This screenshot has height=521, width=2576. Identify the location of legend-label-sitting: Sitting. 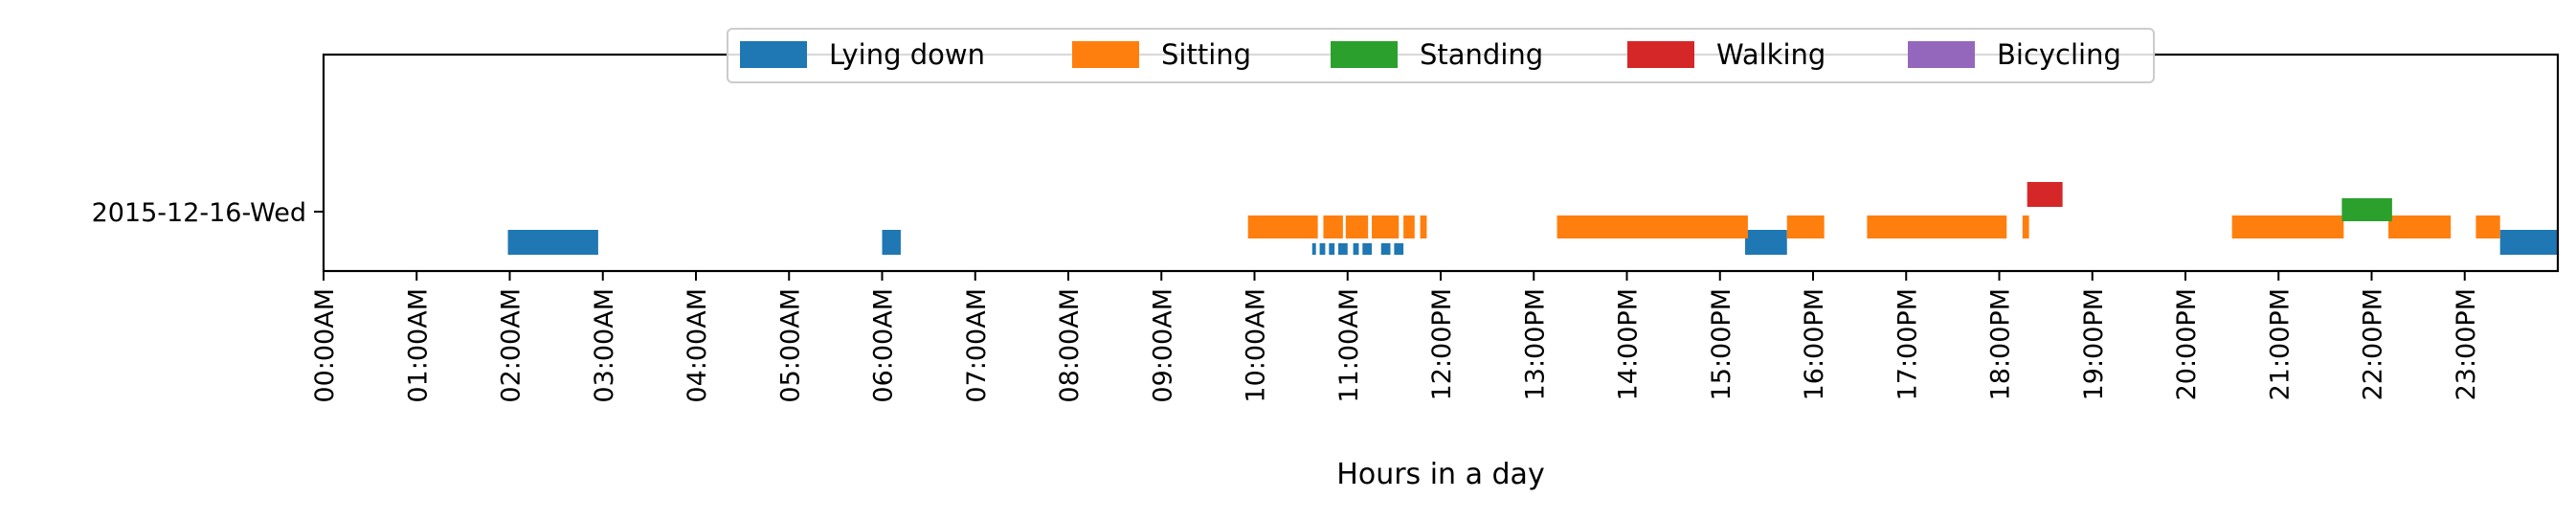
(1206, 54).